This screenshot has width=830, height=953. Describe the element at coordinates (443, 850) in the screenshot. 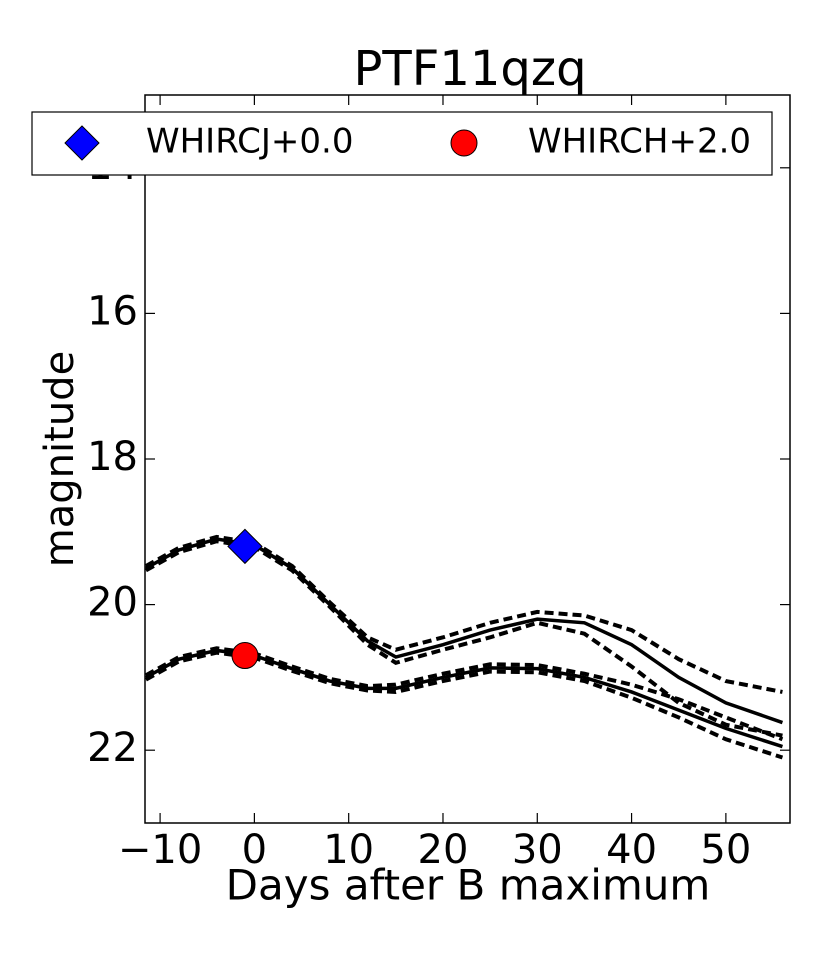

I see `x-tick-label: 20` at that location.